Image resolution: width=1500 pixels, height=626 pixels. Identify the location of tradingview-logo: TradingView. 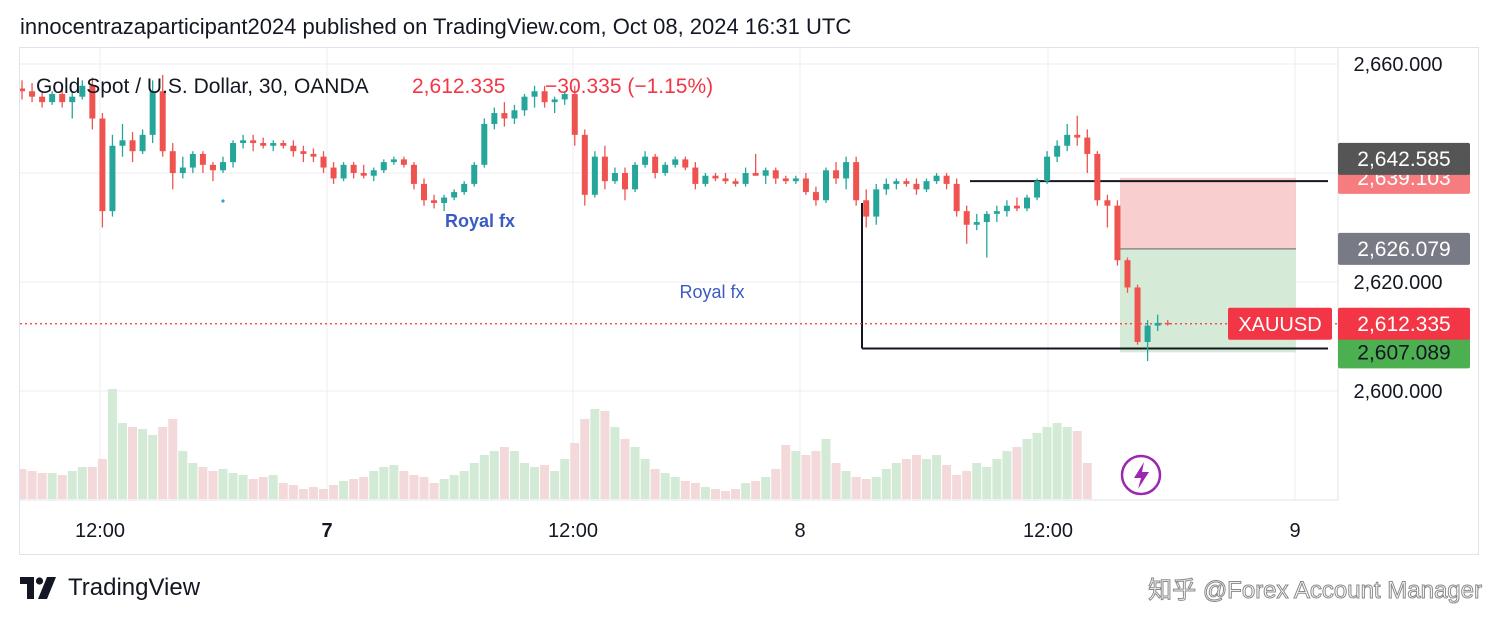
(110, 588).